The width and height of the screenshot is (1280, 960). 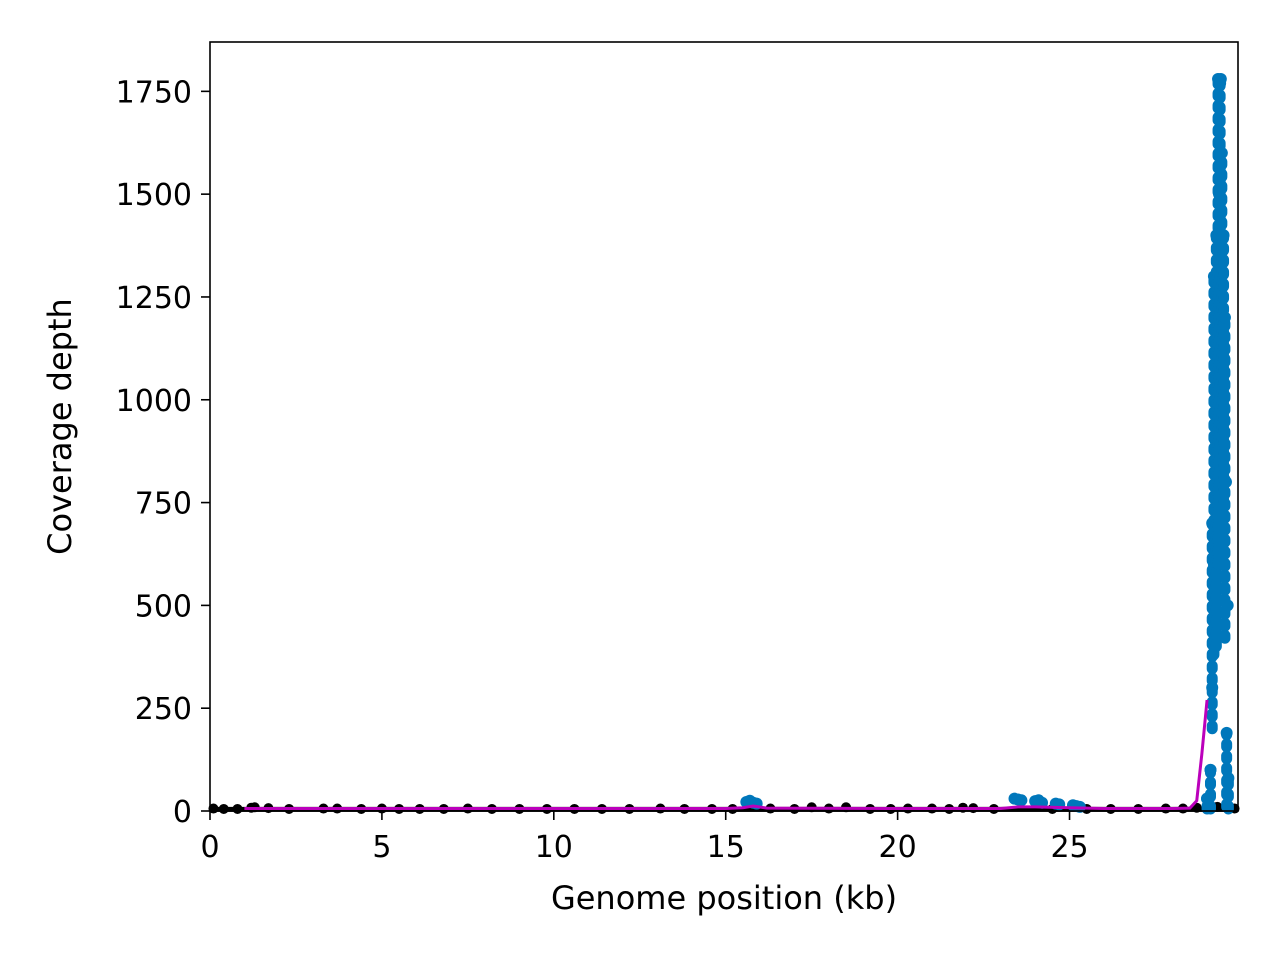 What do you see at coordinates (554, 847) in the screenshot?
I see `x-tick-label: 10` at bounding box center [554, 847].